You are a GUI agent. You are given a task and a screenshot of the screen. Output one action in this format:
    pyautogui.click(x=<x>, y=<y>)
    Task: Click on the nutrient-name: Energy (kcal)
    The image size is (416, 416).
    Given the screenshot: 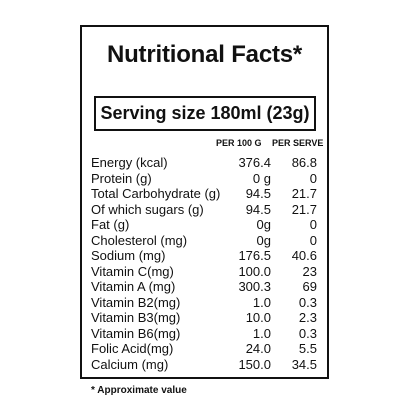 What is the action you would take?
    pyautogui.click(x=129, y=162)
    